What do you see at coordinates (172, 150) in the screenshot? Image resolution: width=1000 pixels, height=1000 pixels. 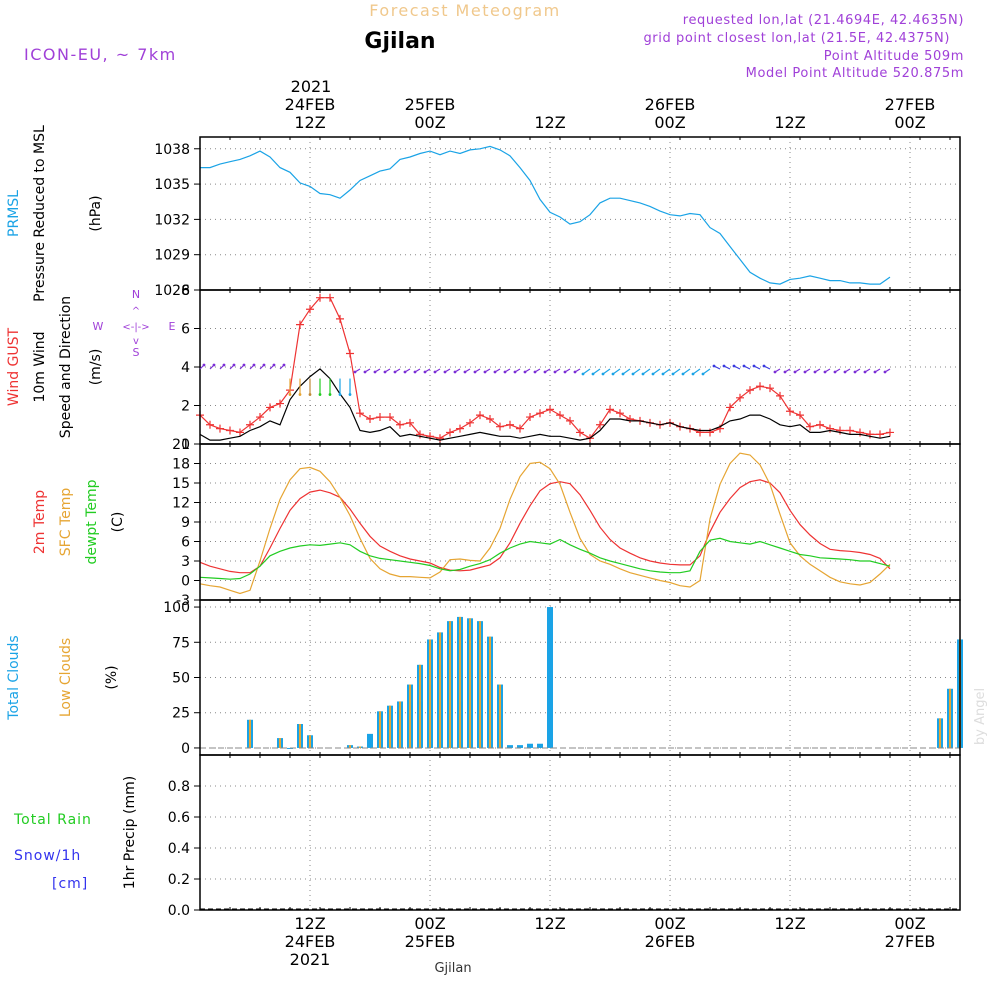 I see `y-tick-label: 1038` at bounding box center [172, 150].